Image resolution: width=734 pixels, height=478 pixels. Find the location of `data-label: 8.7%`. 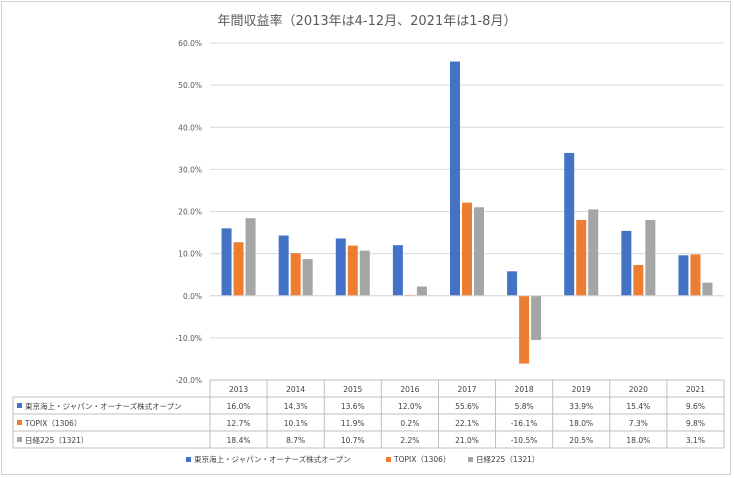

data-label: 8.7% is located at coordinates (295, 440).